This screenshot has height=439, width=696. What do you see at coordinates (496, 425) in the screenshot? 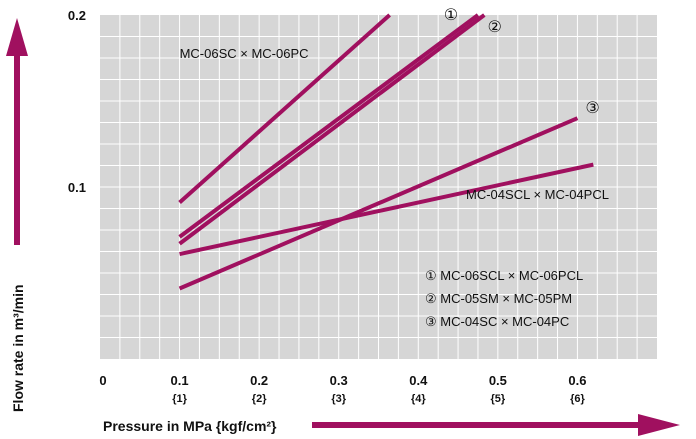
I see `x-axis-arrow` at bounding box center [496, 425].